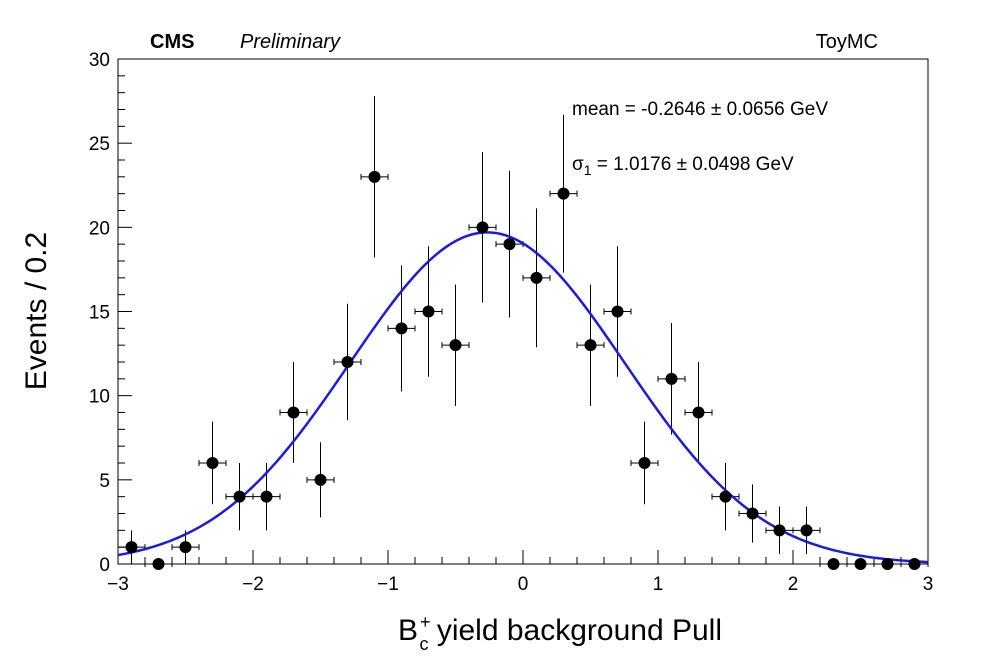 The height and width of the screenshot is (658, 998). What do you see at coordinates (99, 397) in the screenshot?
I see `y-tick-label: 10` at bounding box center [99, 397].